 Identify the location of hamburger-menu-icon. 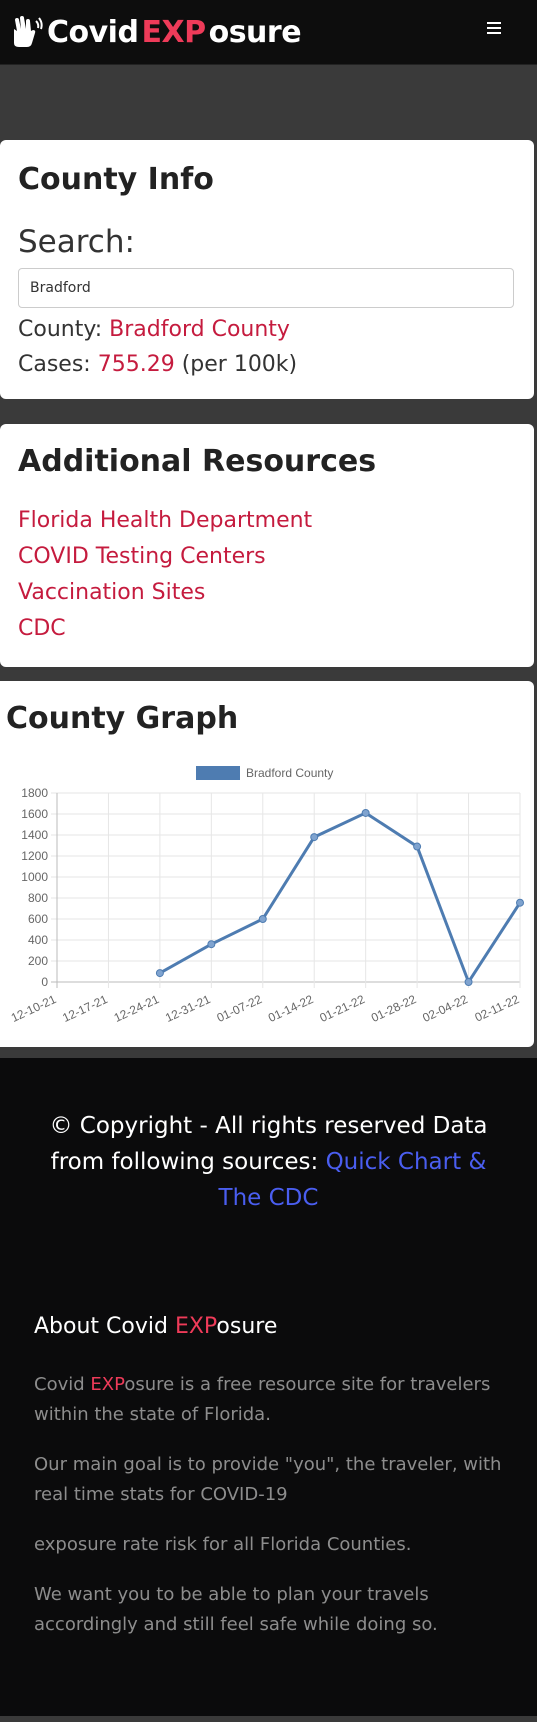
(494, 29).